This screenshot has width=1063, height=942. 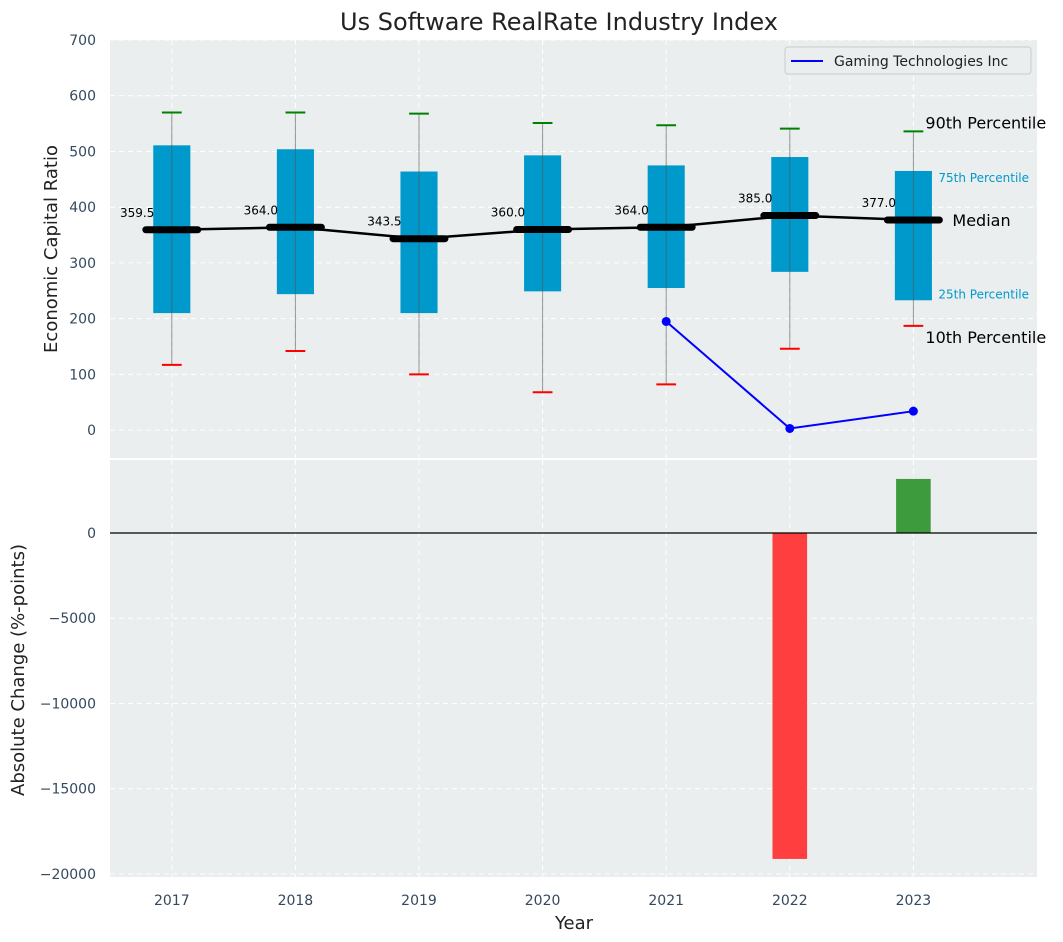 What do you see at coordinates (91, 534) in the screenshot?
I see `bottom-y-tick-label: 0` at bounding box center [91, 534].